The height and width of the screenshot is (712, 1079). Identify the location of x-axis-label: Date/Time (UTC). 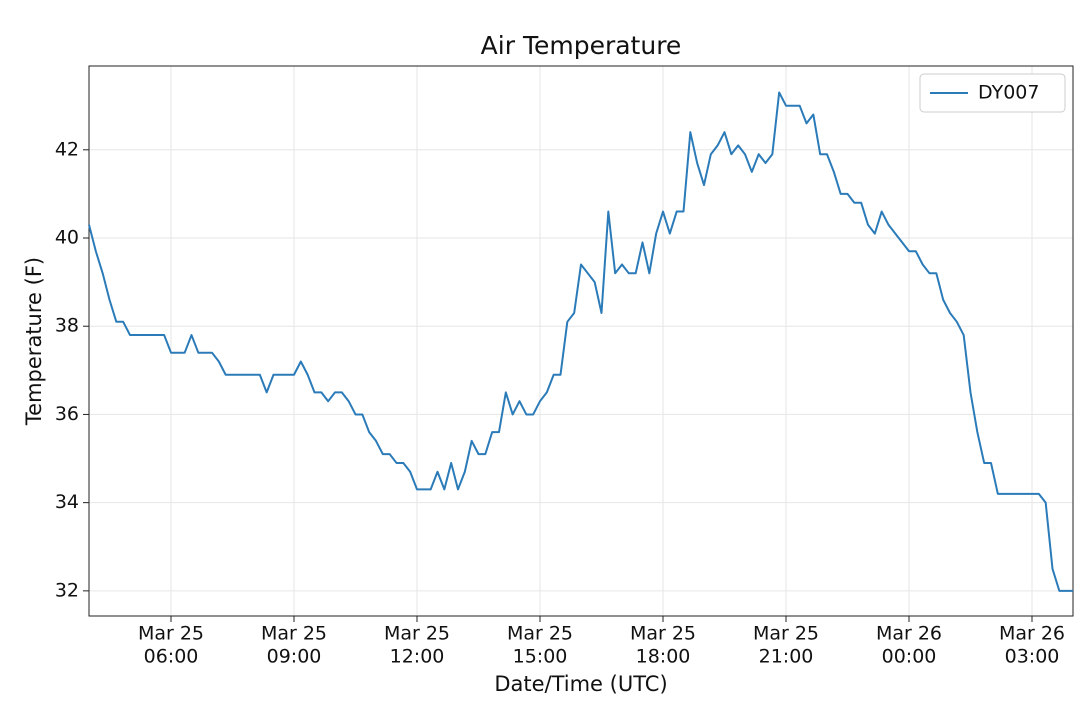
(580, 684).